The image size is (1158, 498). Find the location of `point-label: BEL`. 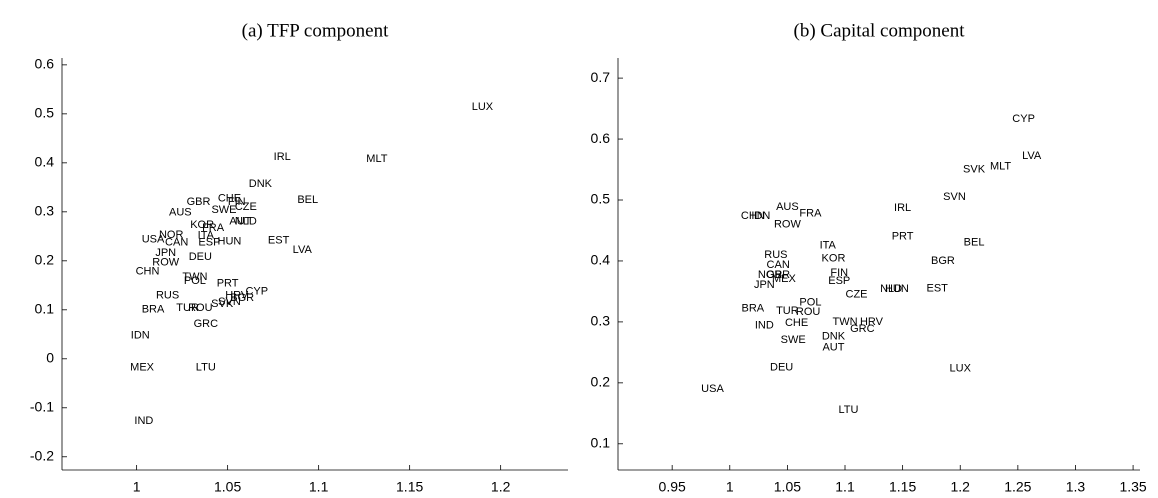

point-label: BEL is located at coordinates (307, 200).